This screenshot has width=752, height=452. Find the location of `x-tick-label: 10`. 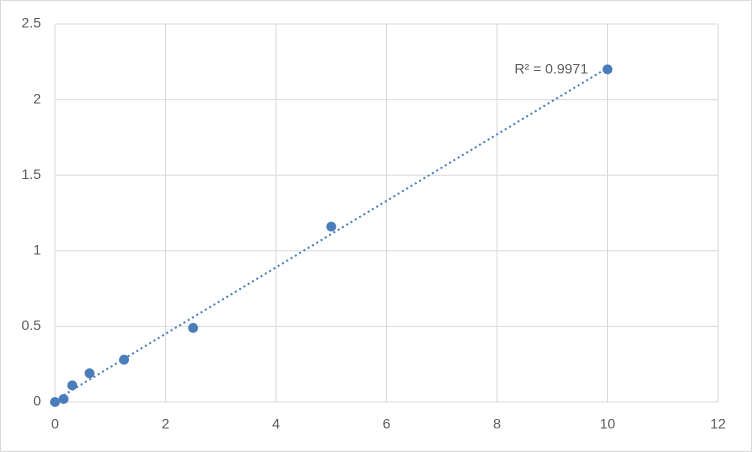

x-tick-label: 10 is located at coordinates (608, 424).